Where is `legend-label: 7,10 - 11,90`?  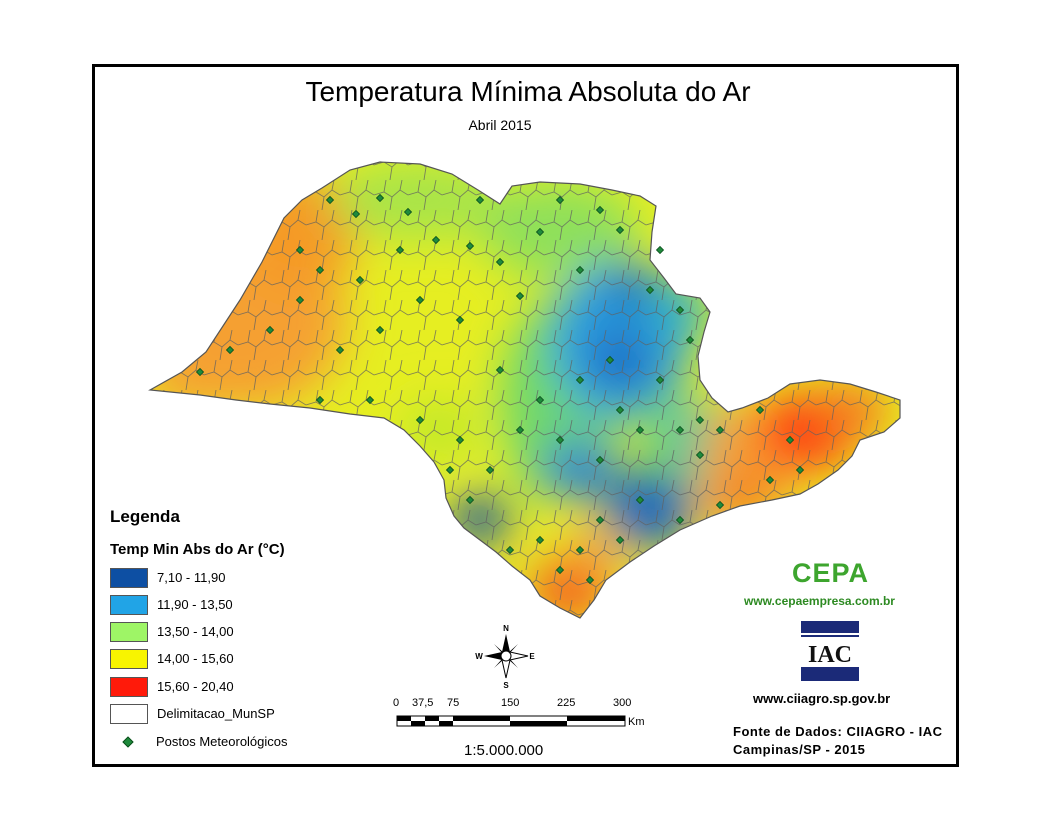 legend-label: 7,10 - 11,90 is located at coordinates (191, 577).